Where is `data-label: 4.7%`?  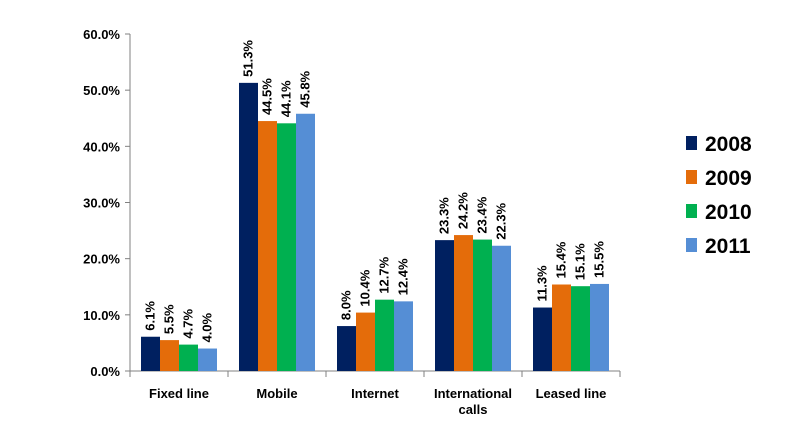 data-label: 4.7% is located at coordinates (188, 324).